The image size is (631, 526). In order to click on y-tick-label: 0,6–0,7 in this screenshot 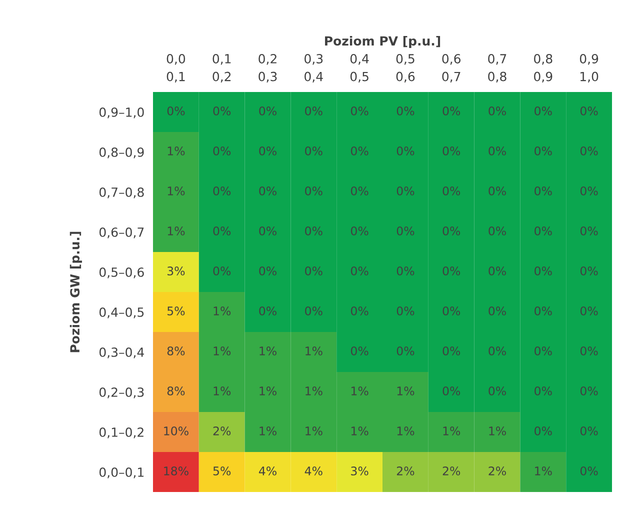, I will do `click(121, 232)`.